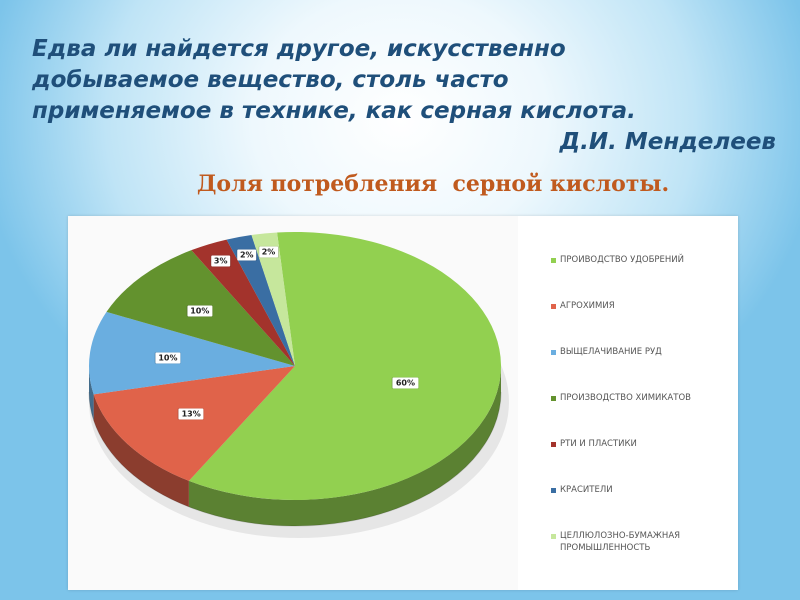  I want to click on legend-item: ПРОИЗВОДСТВО ХИМИКАТОВ, so click(640, 398).